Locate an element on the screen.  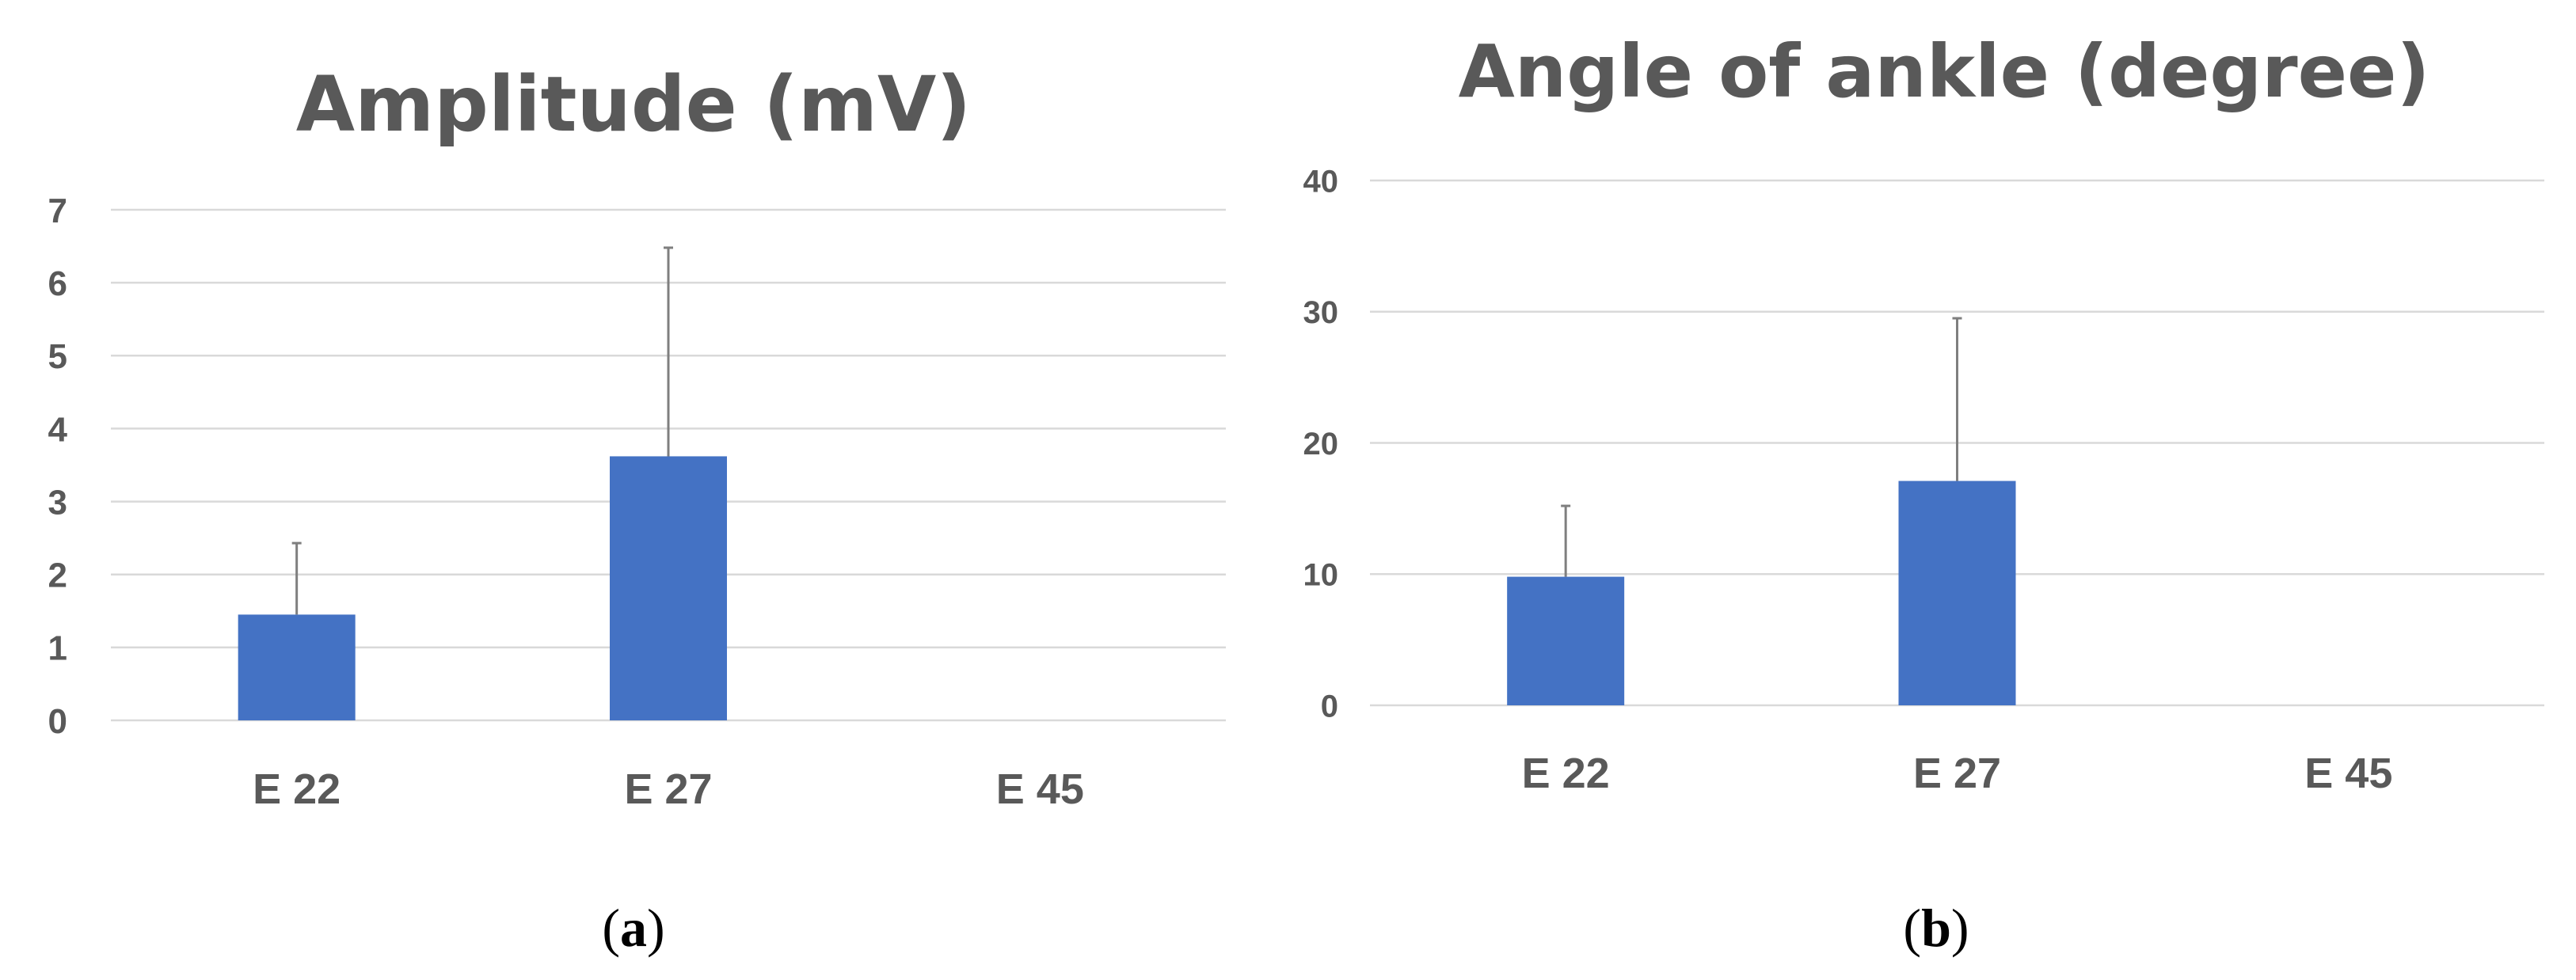
panel-label-letter: b is located at coordinates (1936, 928).